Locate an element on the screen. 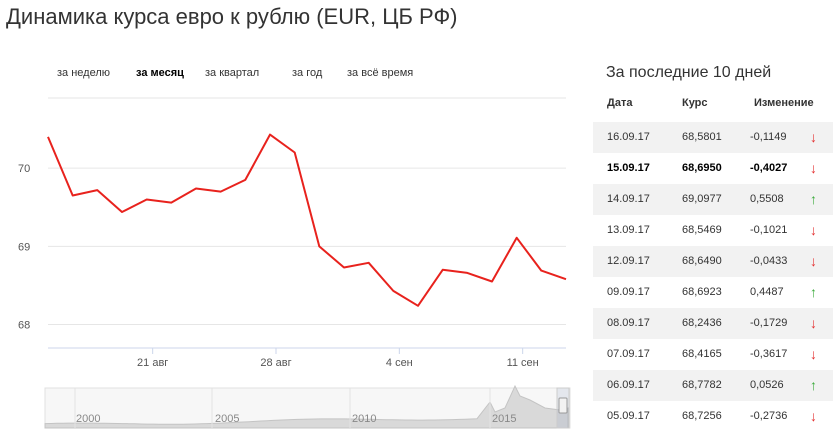  row-date: 12.09.17 is located at coordinates (628, 261).